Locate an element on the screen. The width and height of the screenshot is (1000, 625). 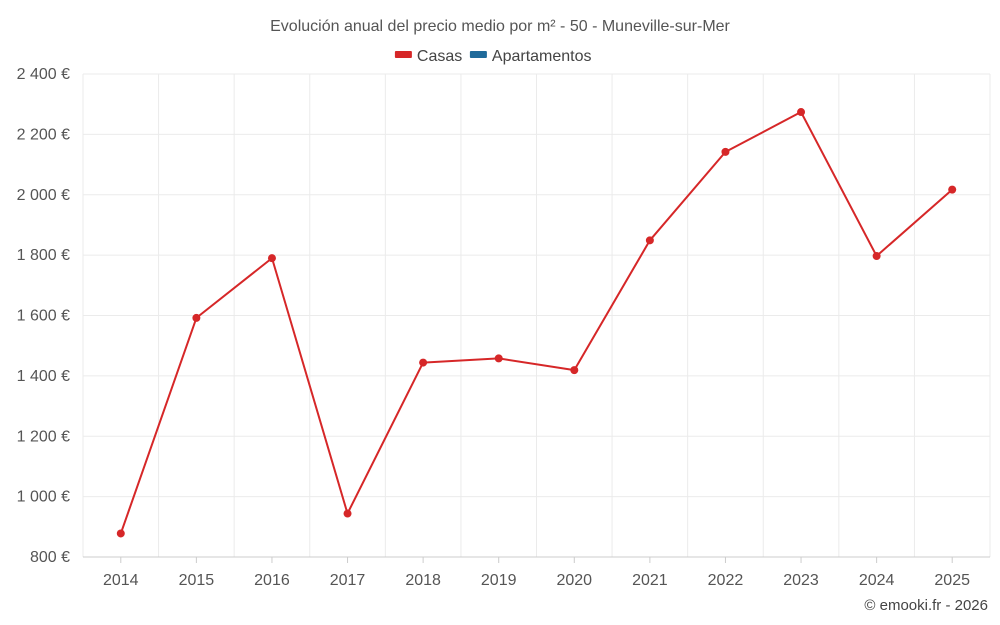
y-tick-label: 800 € is located at coordinates (50, 557).